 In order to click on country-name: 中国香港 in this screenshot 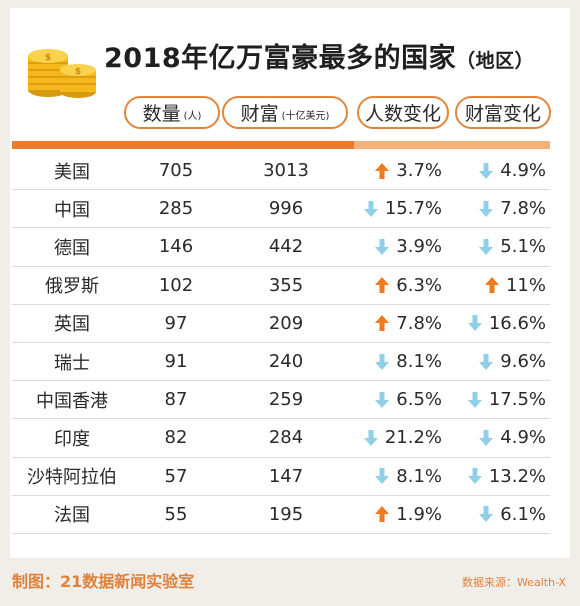, I will do `click(72, 401)`.